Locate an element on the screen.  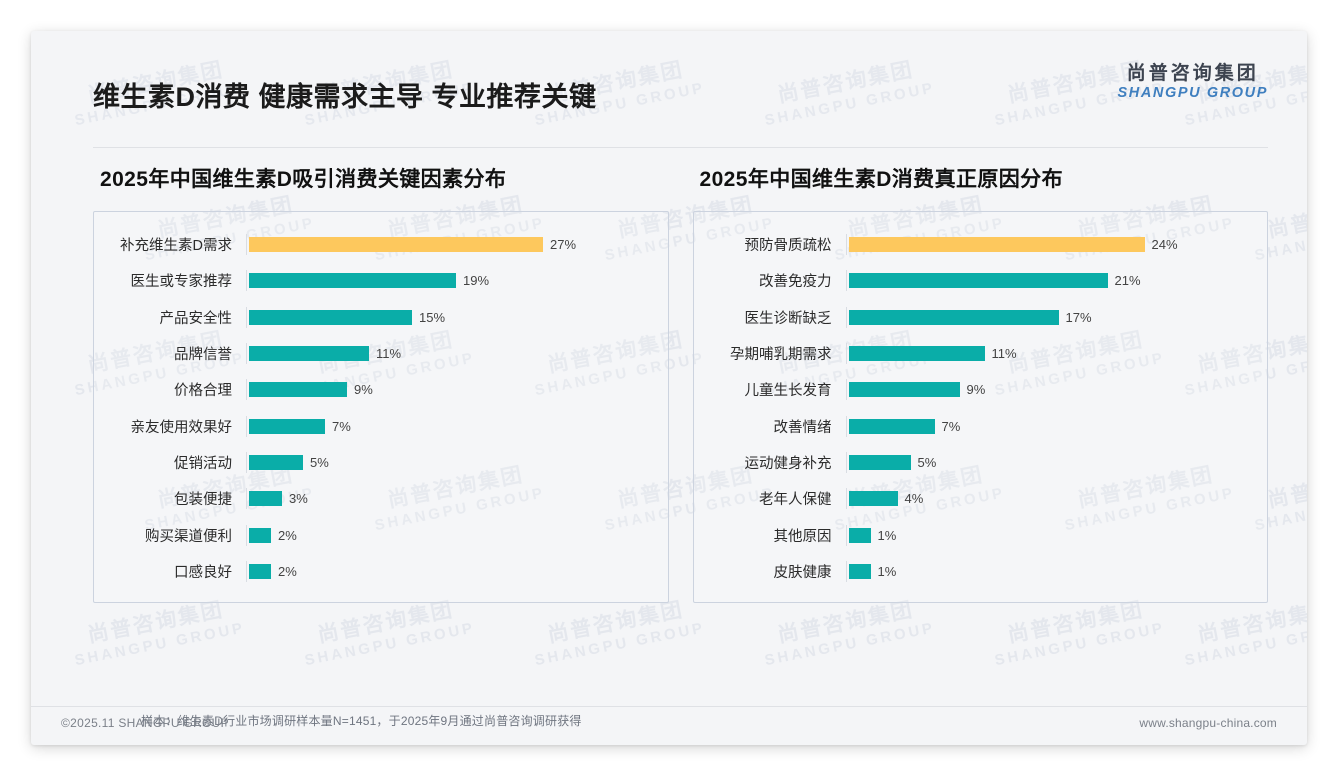
bar-category-label: 品牌信誉 is located at coordinates (203, 354).